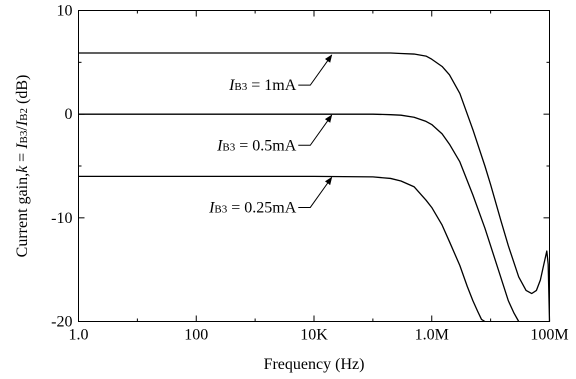 The height and width of the screenshot is (379, 576). I want to click on y-axis-label-den-sub: B2, so click(24, 114).